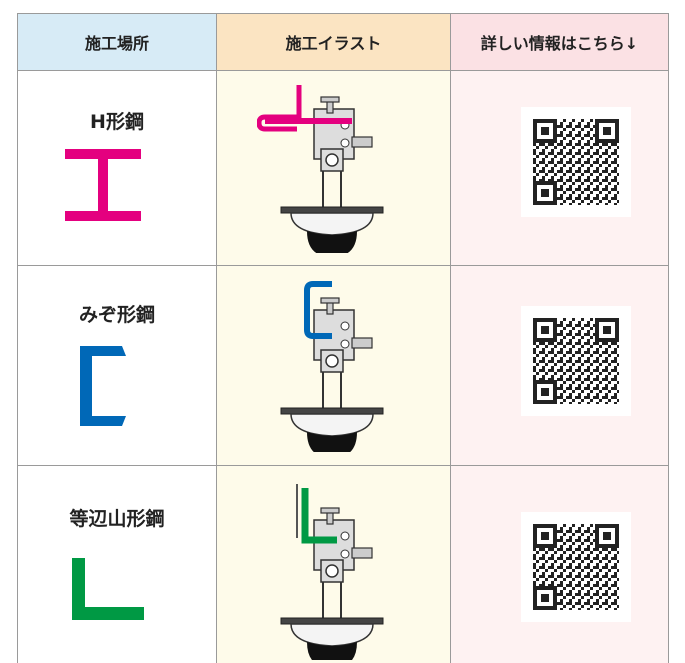  What do you see at coordinates (117, 519) in the screenshot?
I see `row-label: 等辺山形鋼` at bounding box center [117, 519].